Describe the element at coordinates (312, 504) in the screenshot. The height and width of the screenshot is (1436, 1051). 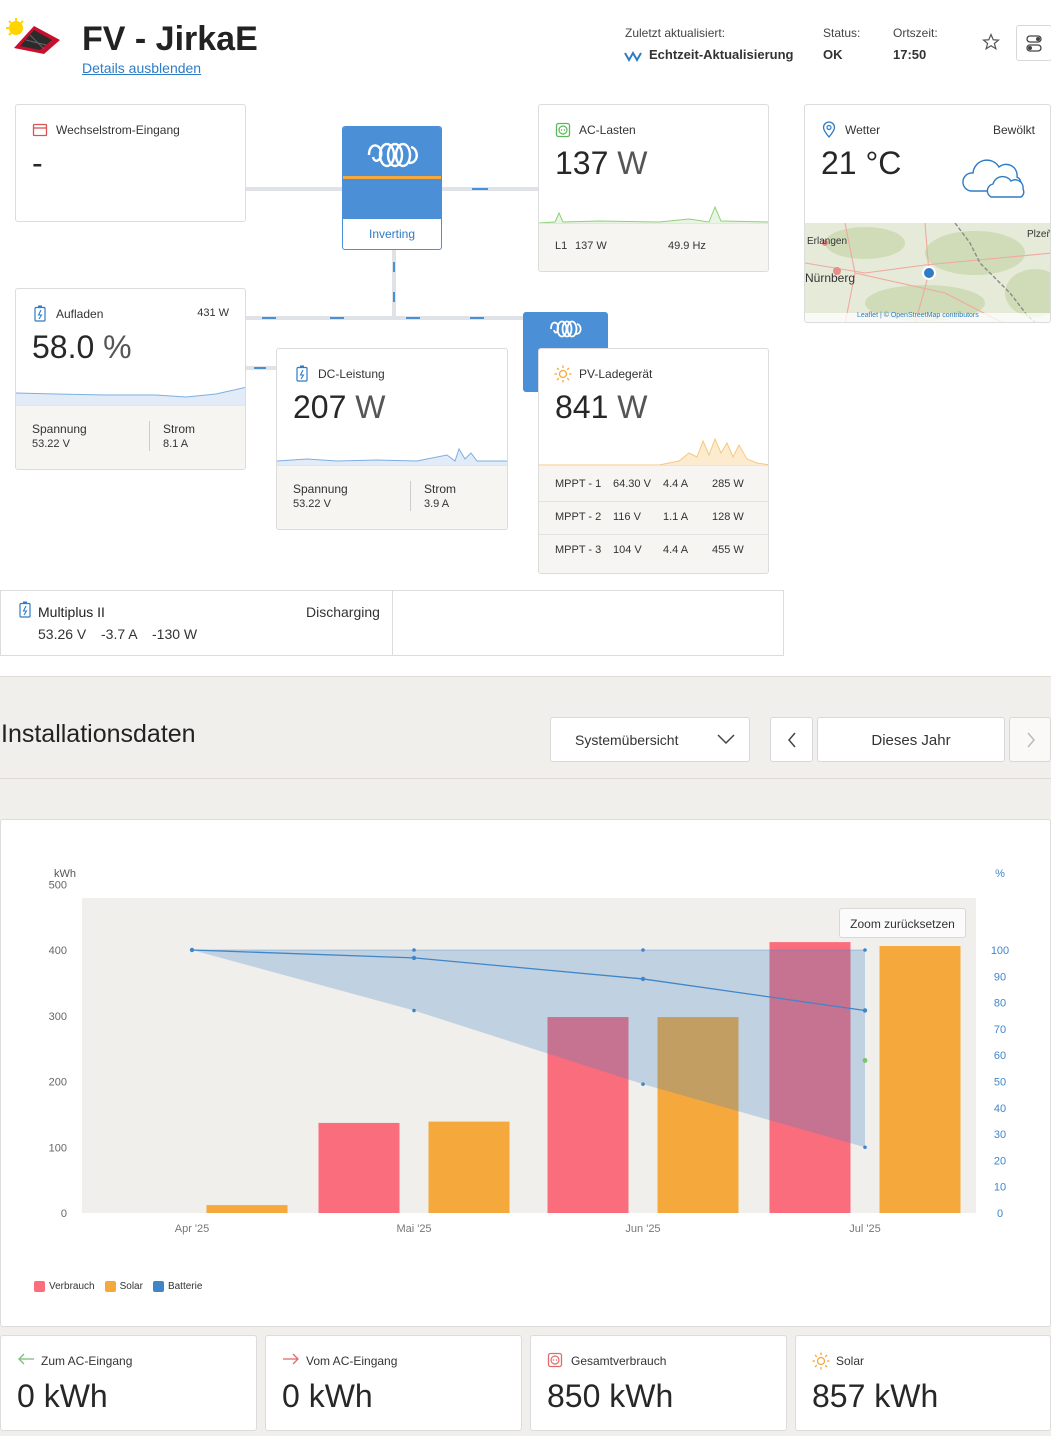
I see `dc-voltage: 53.22 V` at that location.